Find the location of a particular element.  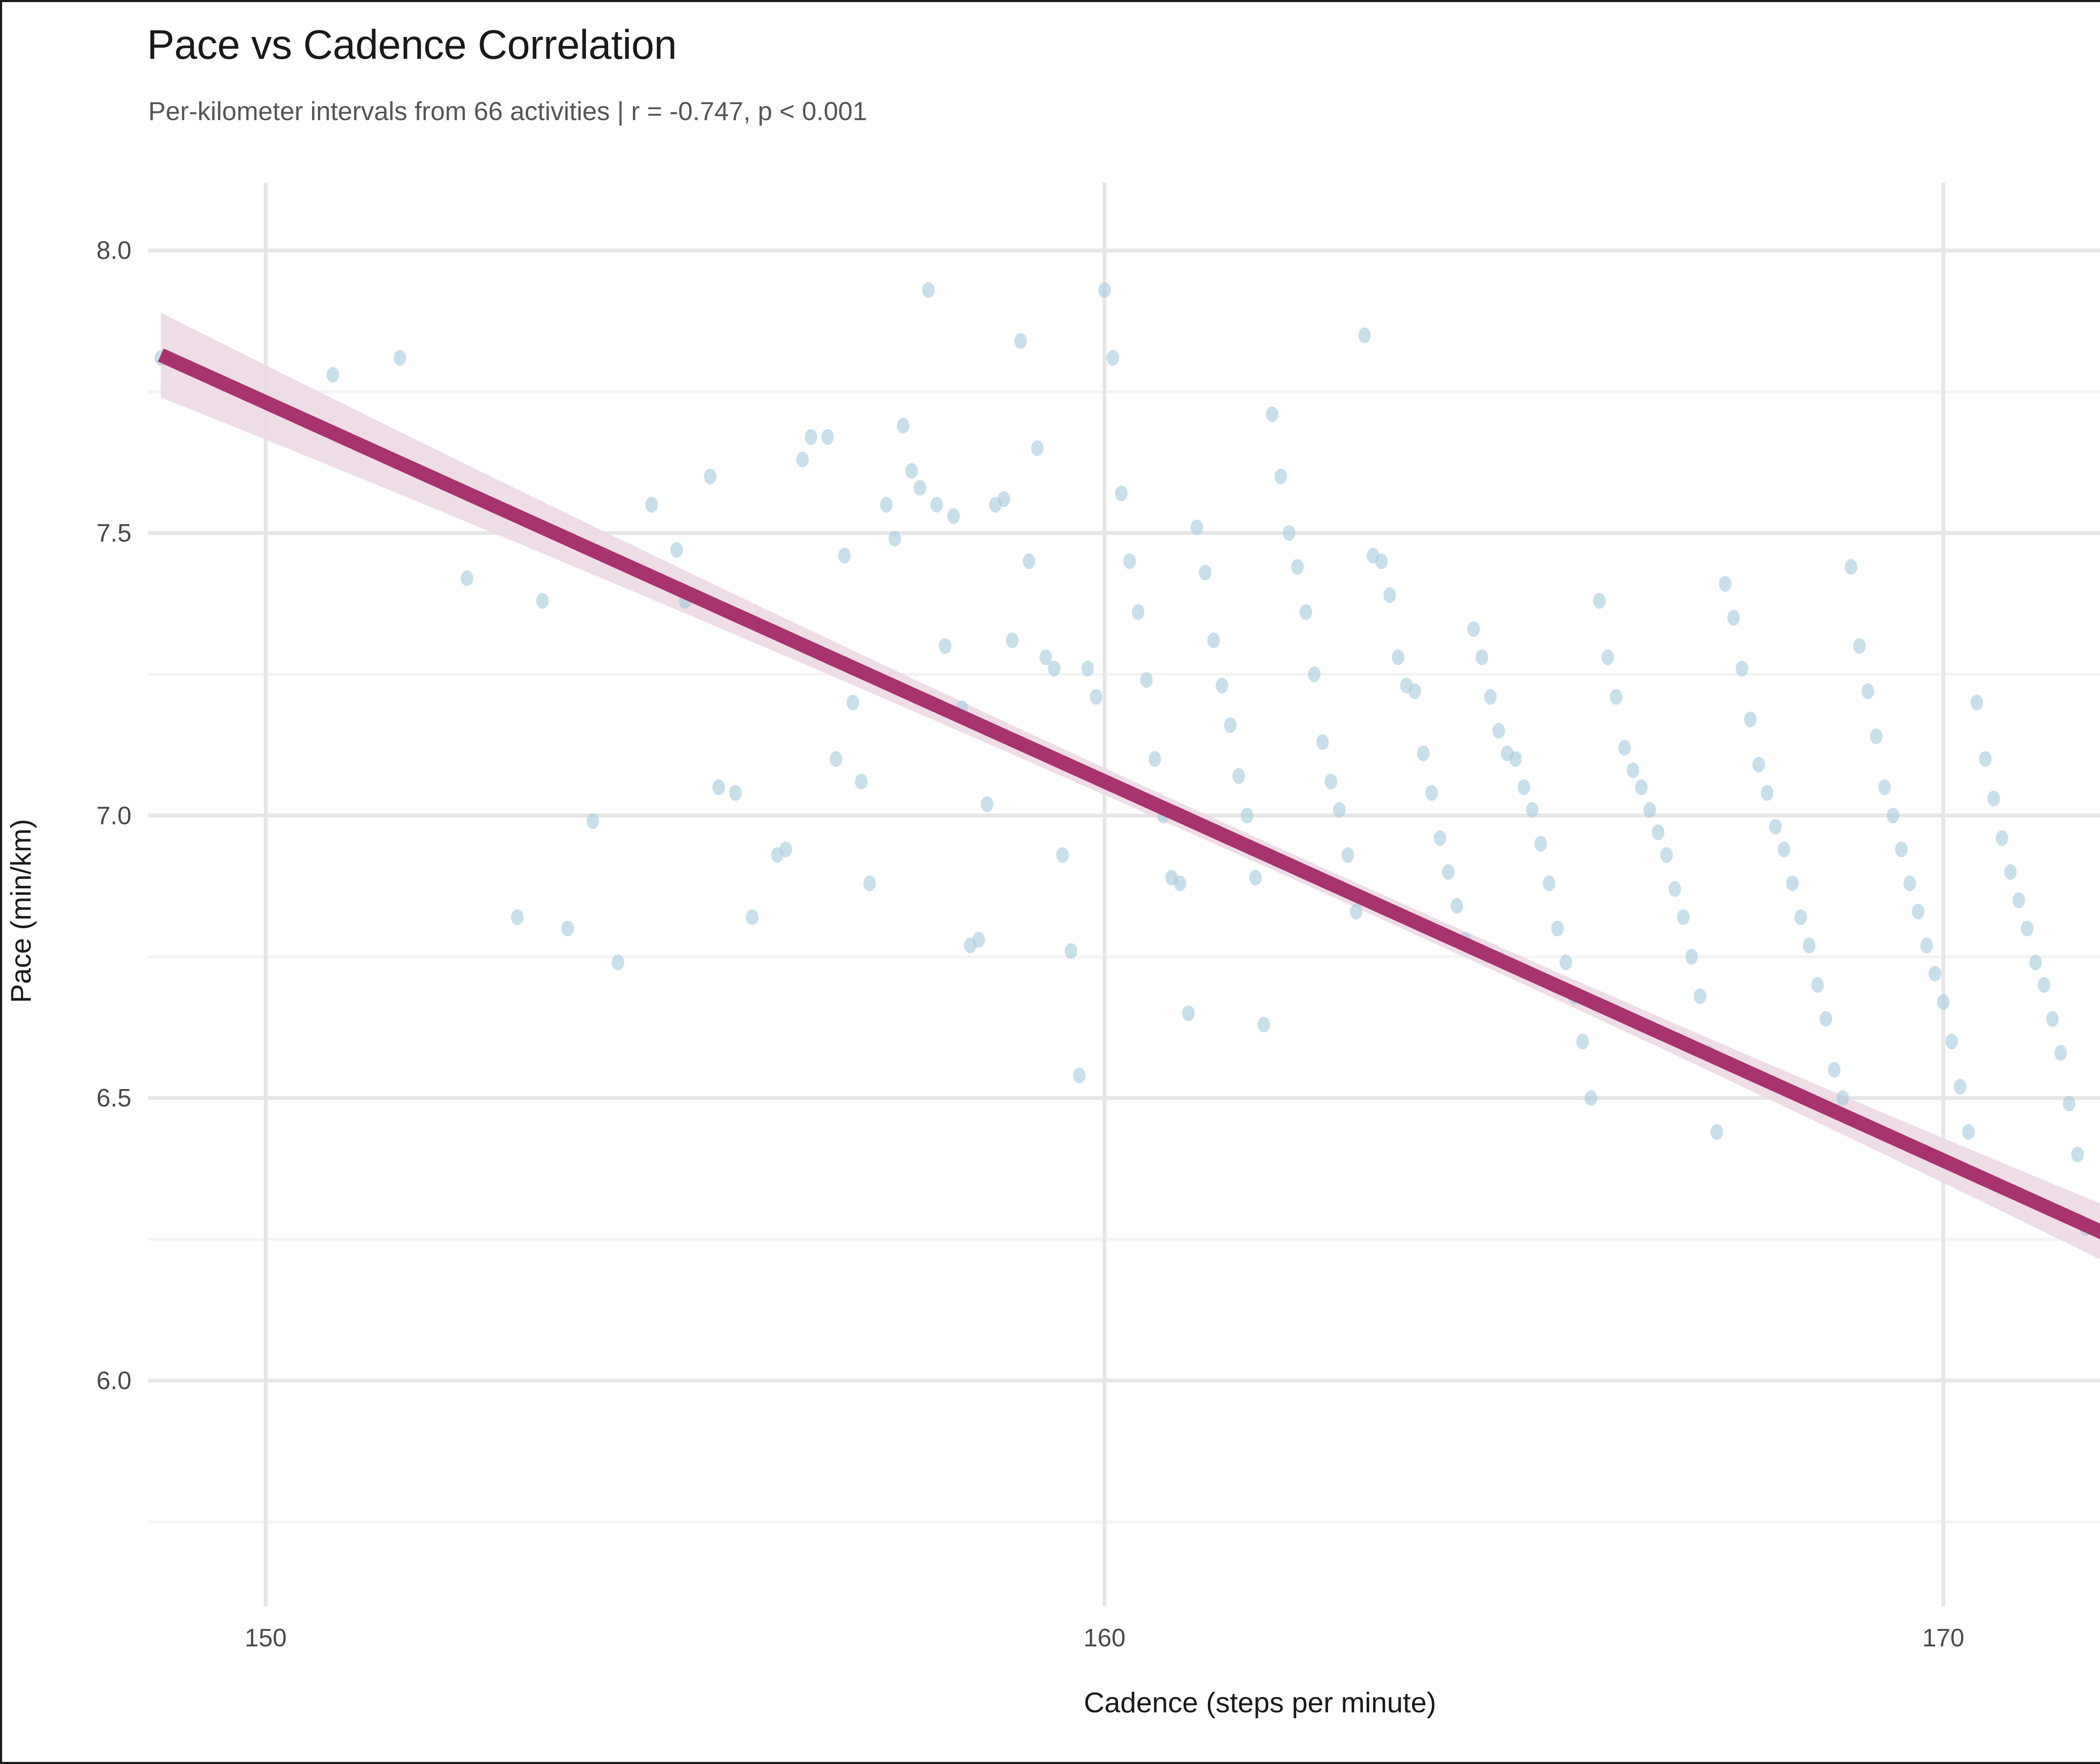

x-tick-label: 150 is located at coordinates (265, 1638).